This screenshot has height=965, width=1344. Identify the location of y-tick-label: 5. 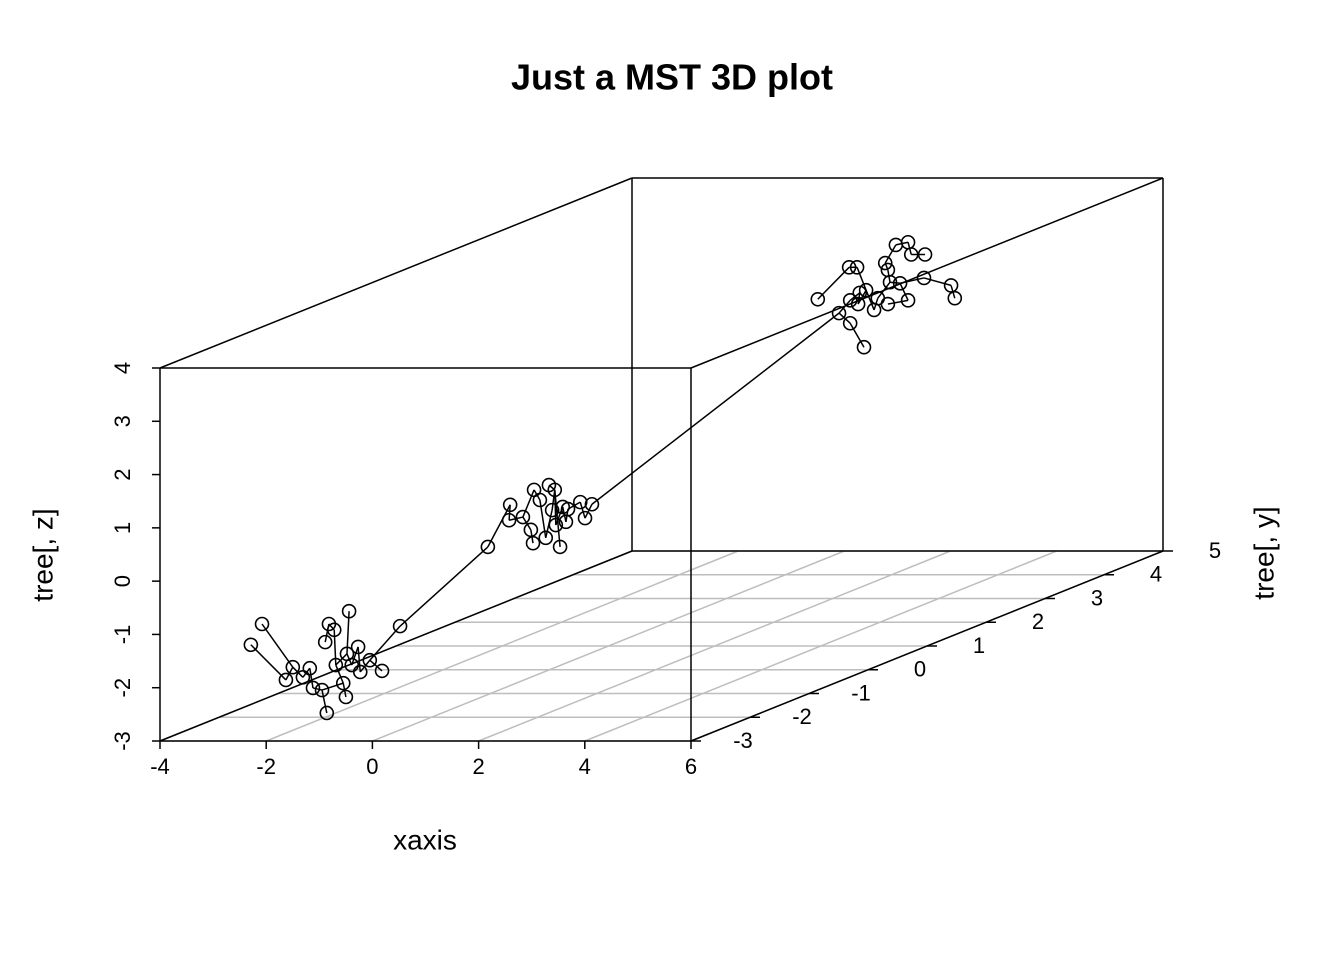
(1215, 550).